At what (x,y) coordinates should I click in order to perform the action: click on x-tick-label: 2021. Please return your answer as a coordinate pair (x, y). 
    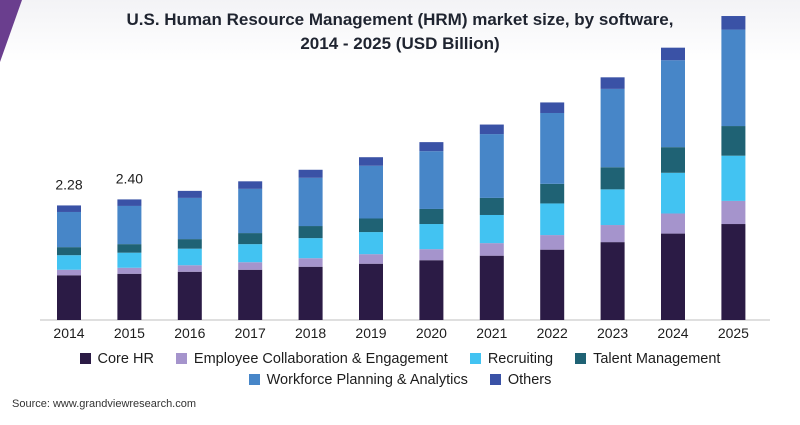
    Looking at the image, I should click on (491, 333).